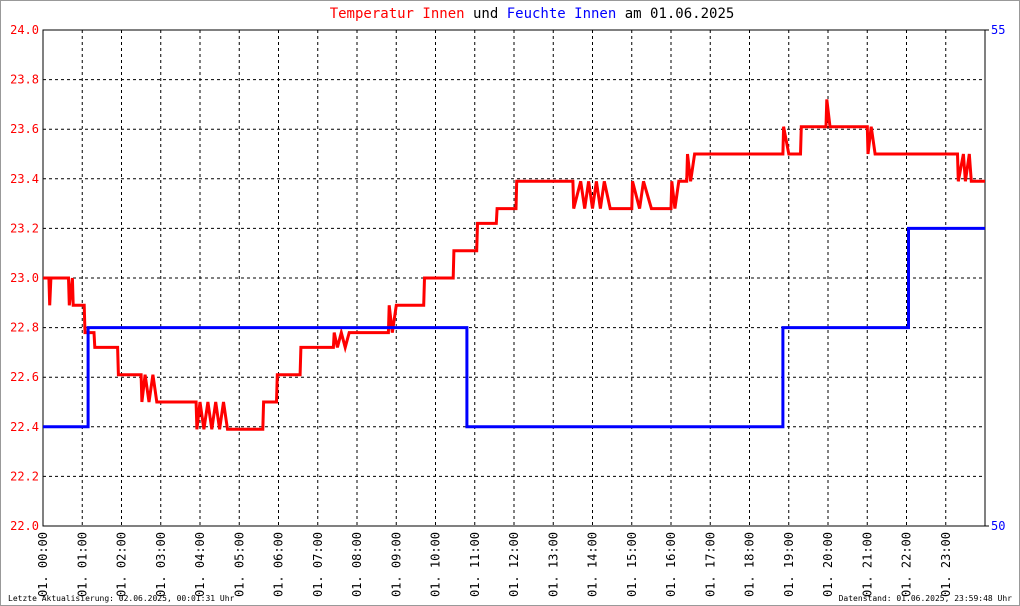 This screenshot has width=1020, height=606. Describe the element at coordinates (24, 526) in the screenshot. I see `y-tick-label: 22.0` at that location.